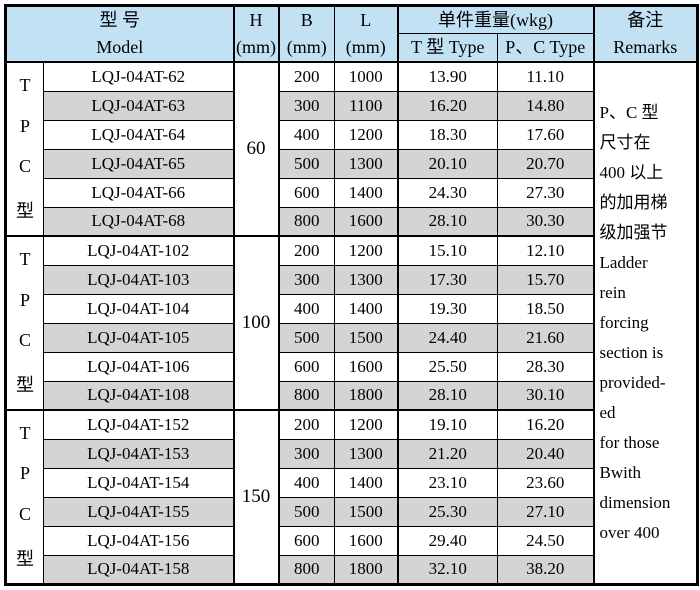 This screenshot has height=590, width=700. What do you see at coordinates (545, 569) in the screenshot?
I see `pc-cell: 38.20` at bounding box center [545, 569].